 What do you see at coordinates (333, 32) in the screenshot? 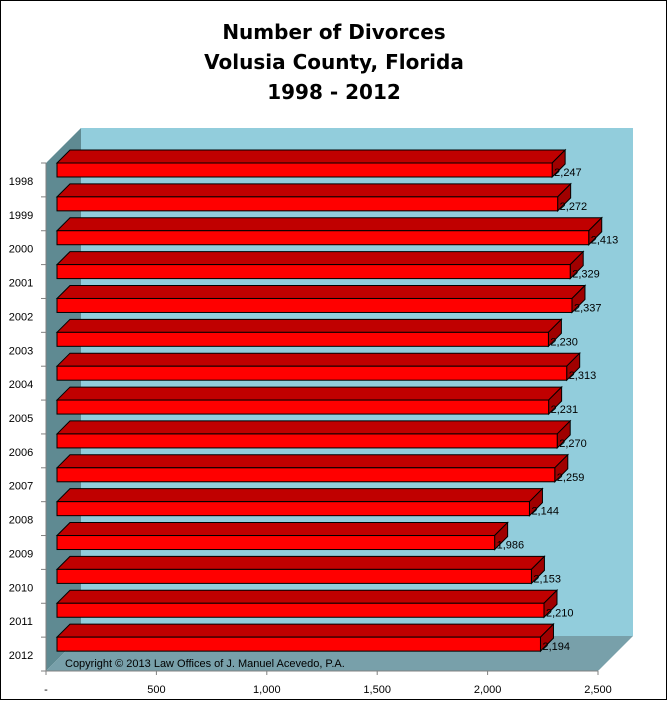
I see `chart-title-line-1: Number of Divorces` at bounding box center [333, 32].